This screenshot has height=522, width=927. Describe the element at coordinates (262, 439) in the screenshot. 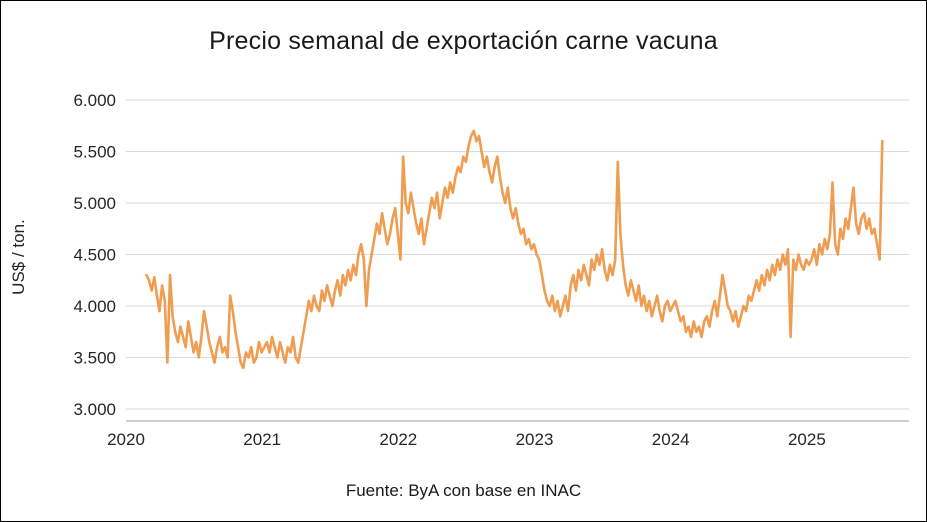

I see `x-tick-label: 2021` at that location.